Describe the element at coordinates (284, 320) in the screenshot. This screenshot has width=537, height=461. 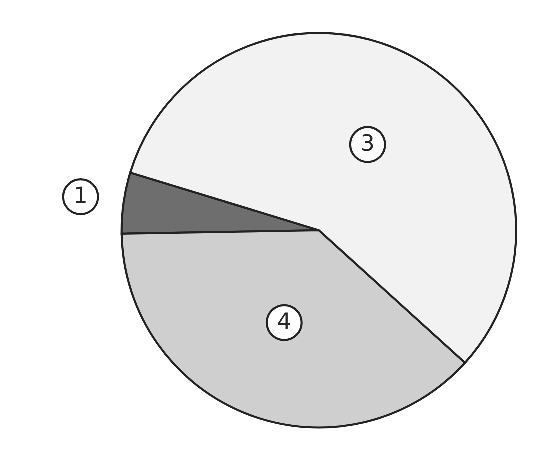
I see `slice-label: 4` at that location.